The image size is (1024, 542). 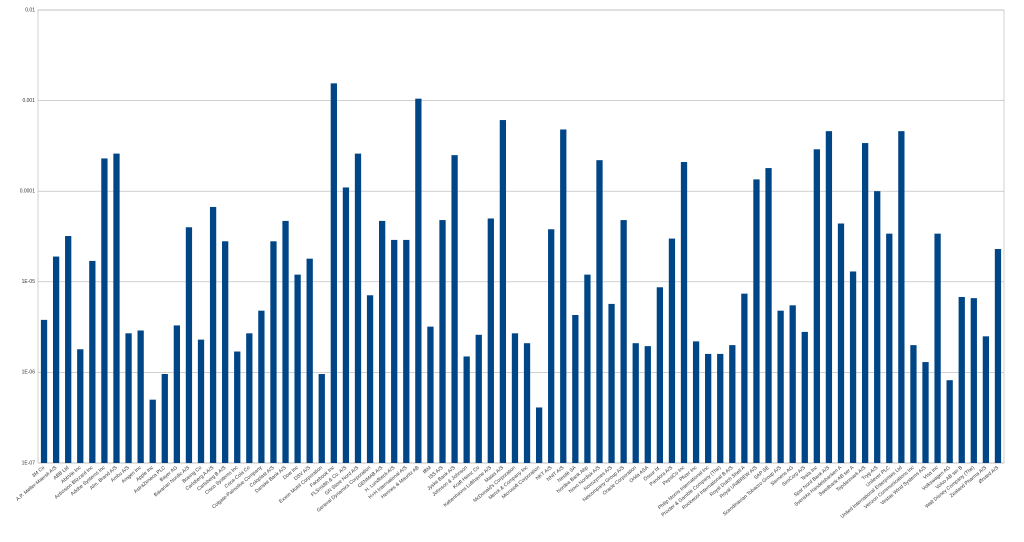 I want to click on y-tick-label: 0.0001, so click(x=28, y=192).